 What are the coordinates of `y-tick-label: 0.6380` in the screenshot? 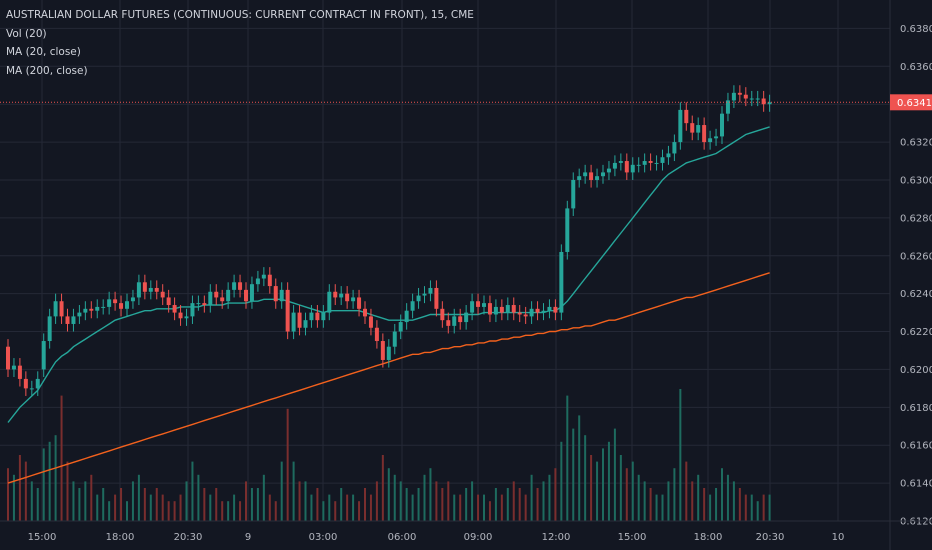 It's located at (916, 29).